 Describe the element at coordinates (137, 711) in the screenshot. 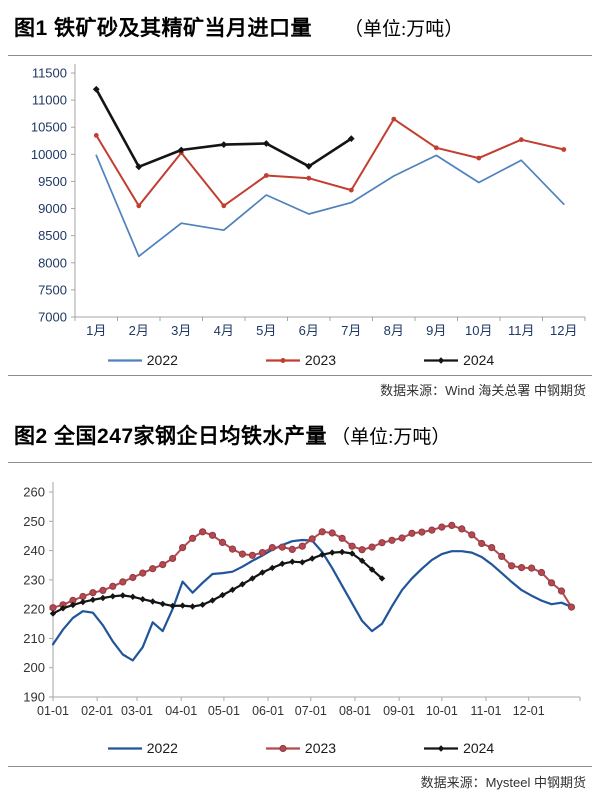

I see `svg-text: 03-01` at that location.